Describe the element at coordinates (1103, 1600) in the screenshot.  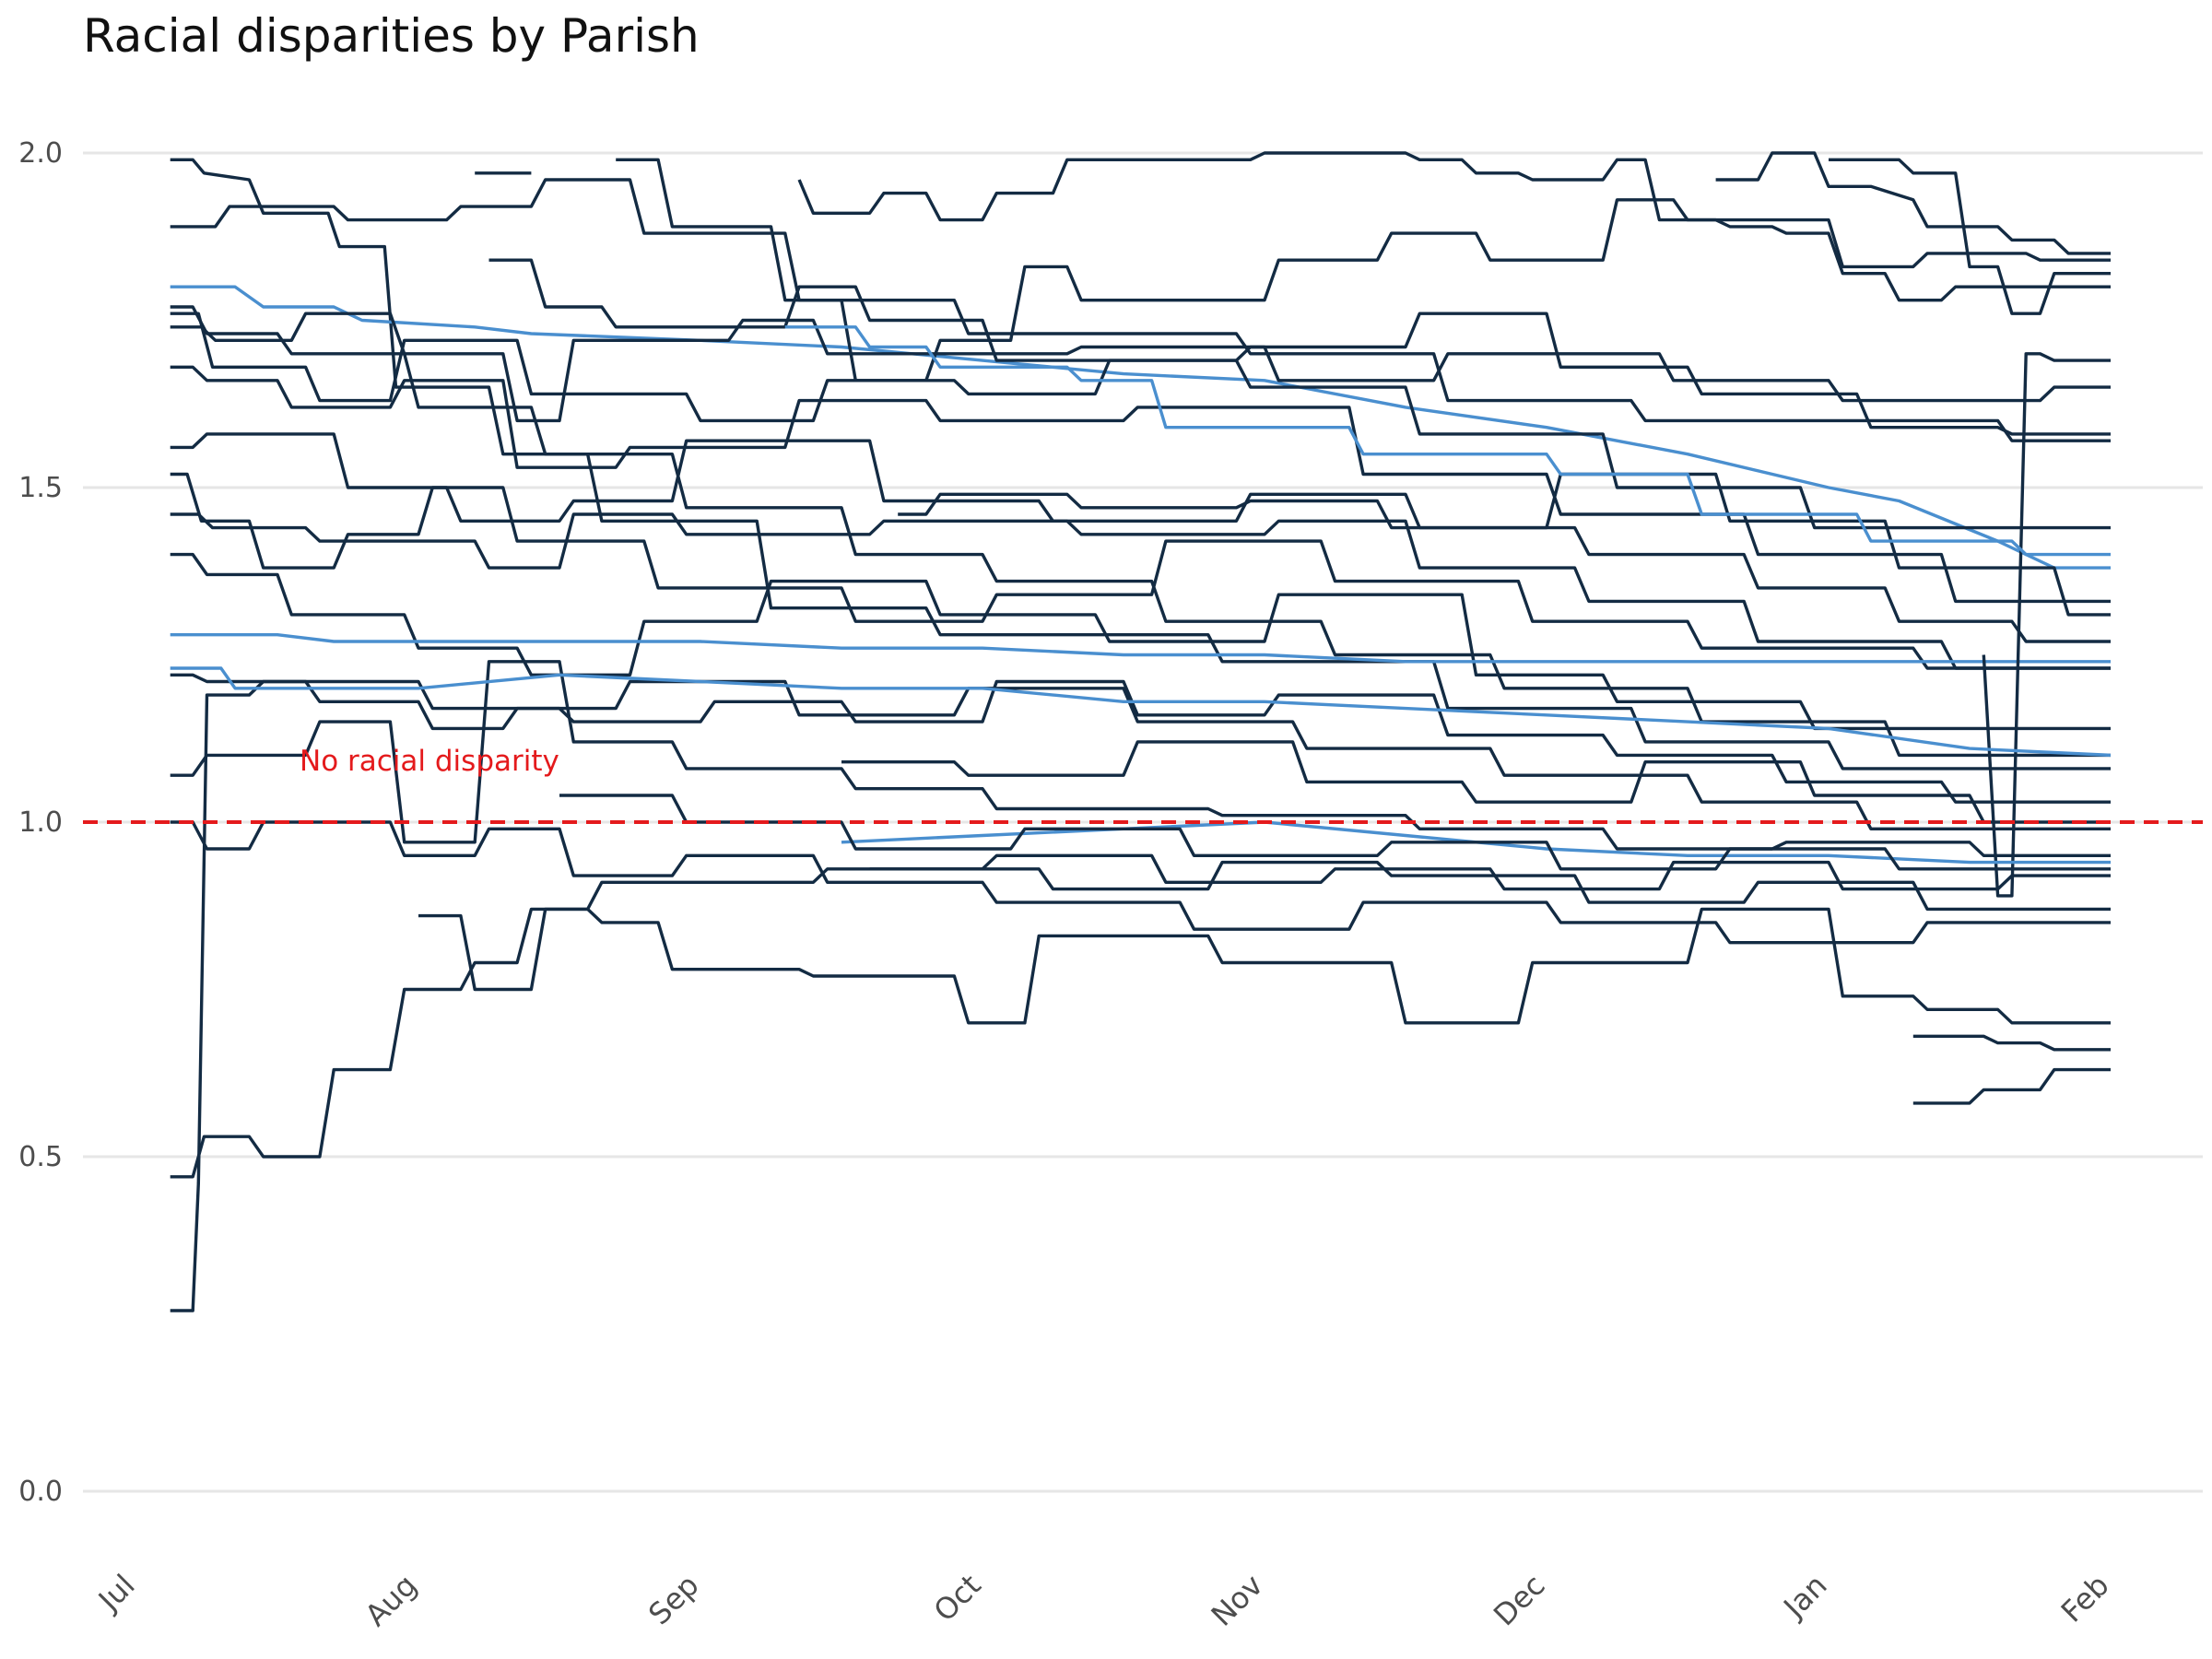
I see `x-axis: Jul Aug Sep Oct Nov Dec Jan Feb` at that location.